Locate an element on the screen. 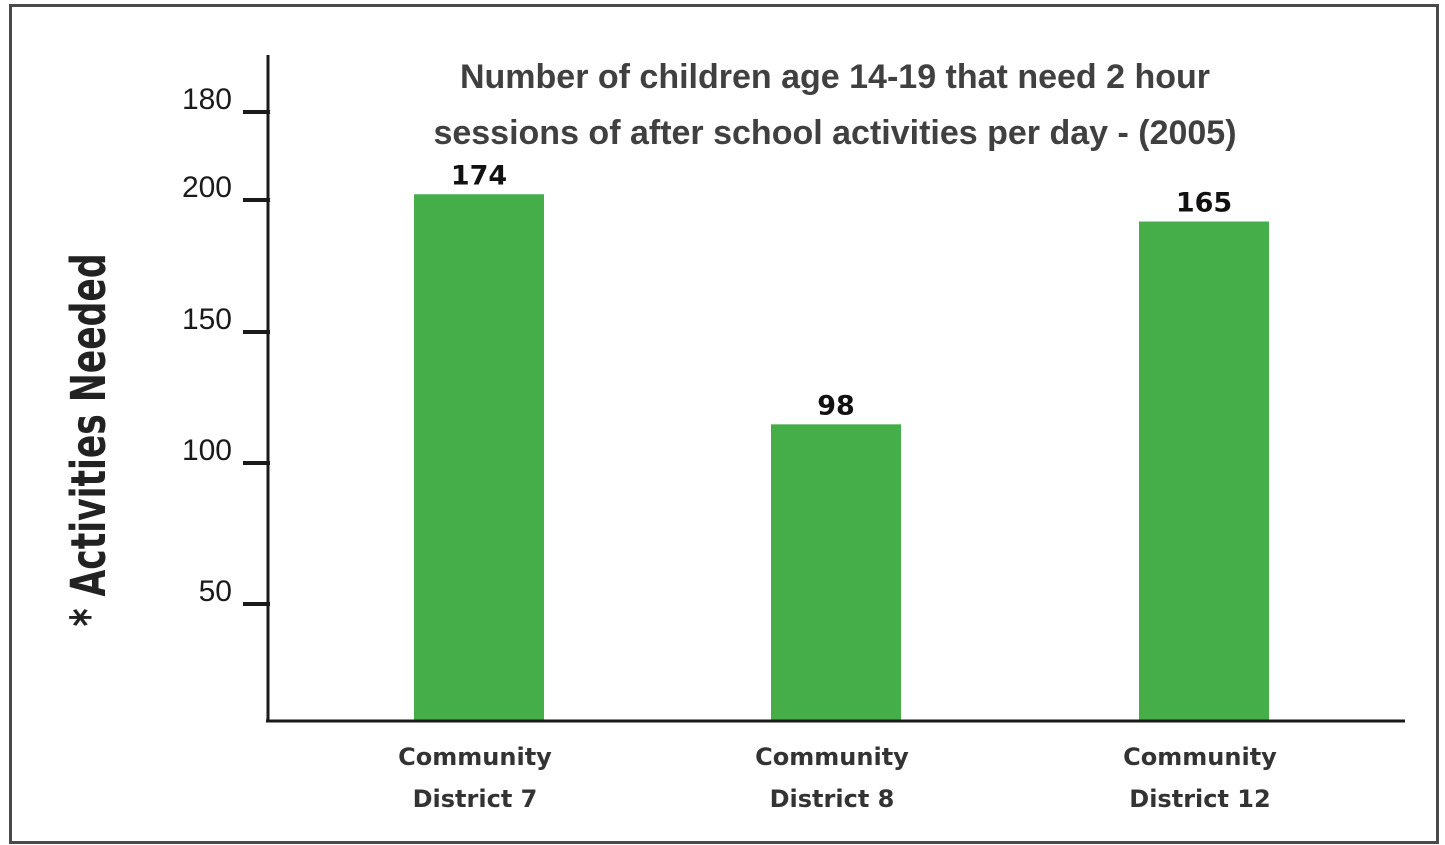  y-axis-label: * Activities Needed is located at coordinates (88, 439).